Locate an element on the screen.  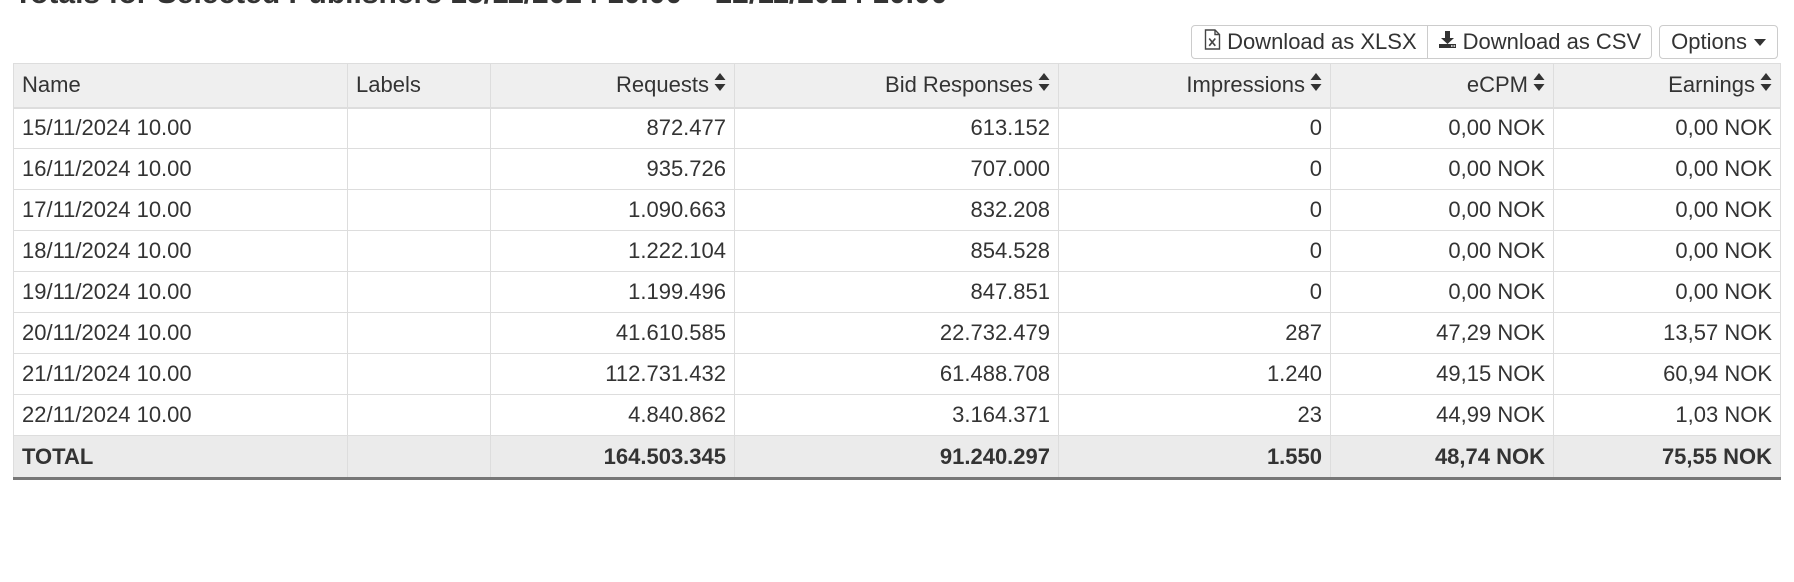
cell-name: 18/11/2024 10.00 is located at coordinates (180, 251).